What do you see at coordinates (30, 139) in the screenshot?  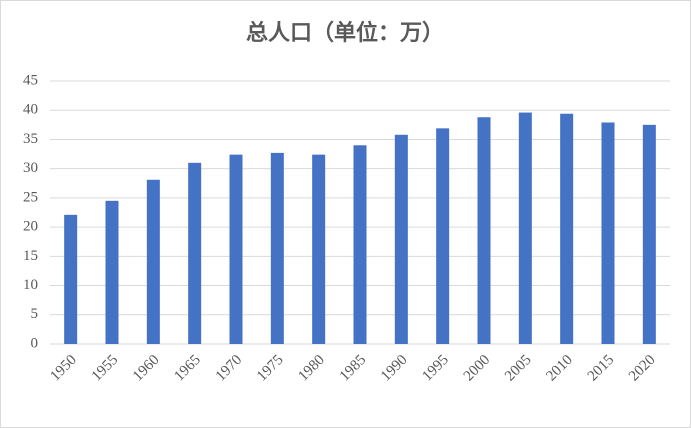 I see `y-tick-label: 35` at bounding box center [30, 139].